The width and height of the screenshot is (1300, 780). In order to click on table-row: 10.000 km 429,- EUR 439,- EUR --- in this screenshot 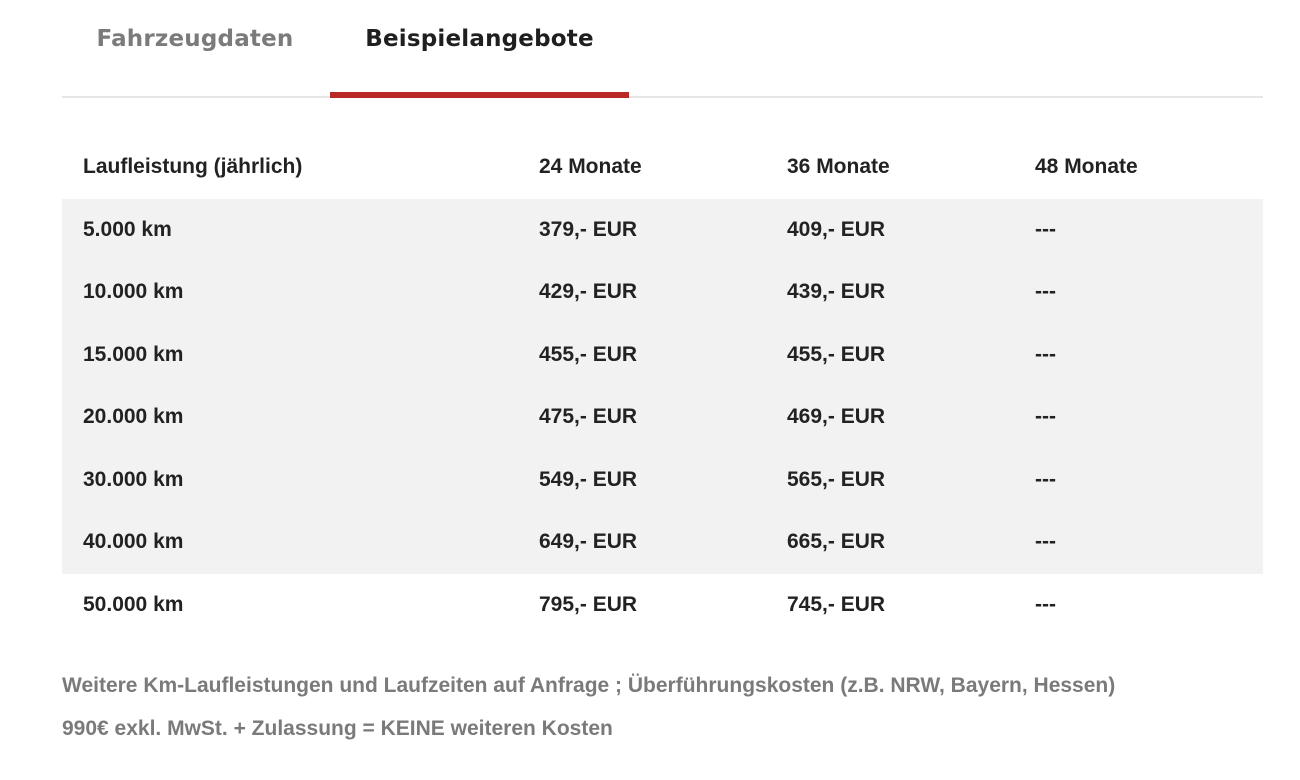, I will do `click(662, 292)`.